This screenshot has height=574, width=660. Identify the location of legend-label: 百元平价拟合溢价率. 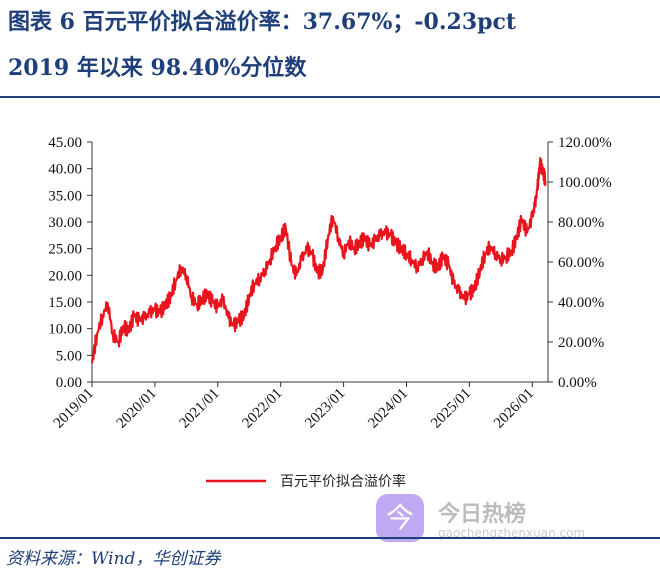
(343, 481).